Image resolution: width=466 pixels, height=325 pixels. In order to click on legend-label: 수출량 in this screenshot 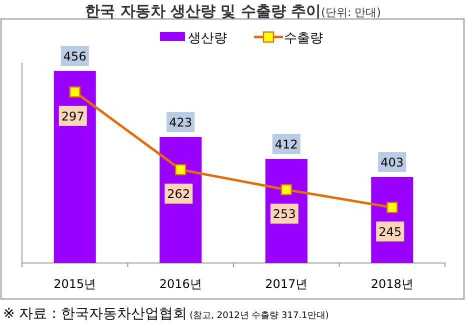, I will do `click(303, 38)`.